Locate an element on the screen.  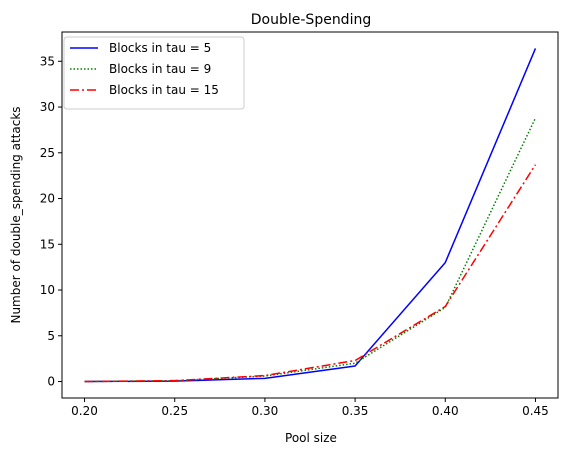
y-tick-label: 5 is located at coordinates (51, 336).